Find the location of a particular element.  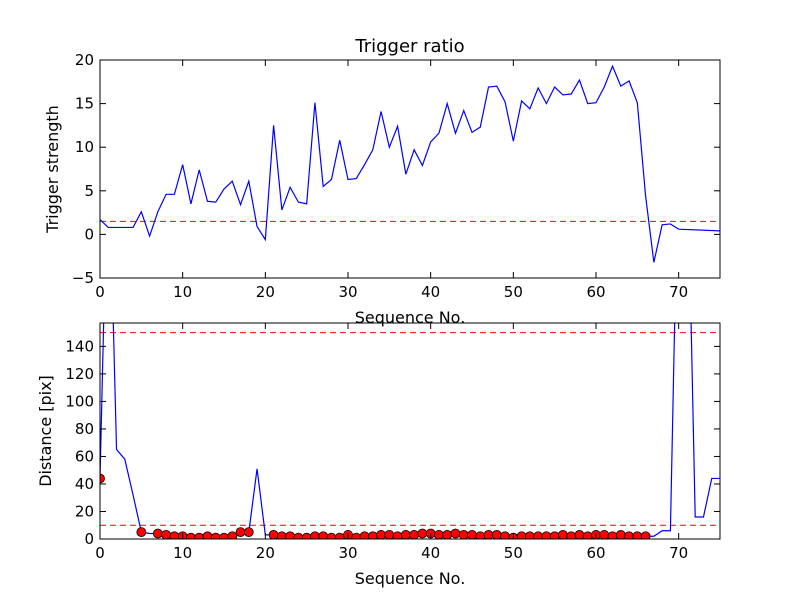

bottom-y-tick-label: 0 is located at coordinates (89, 539).